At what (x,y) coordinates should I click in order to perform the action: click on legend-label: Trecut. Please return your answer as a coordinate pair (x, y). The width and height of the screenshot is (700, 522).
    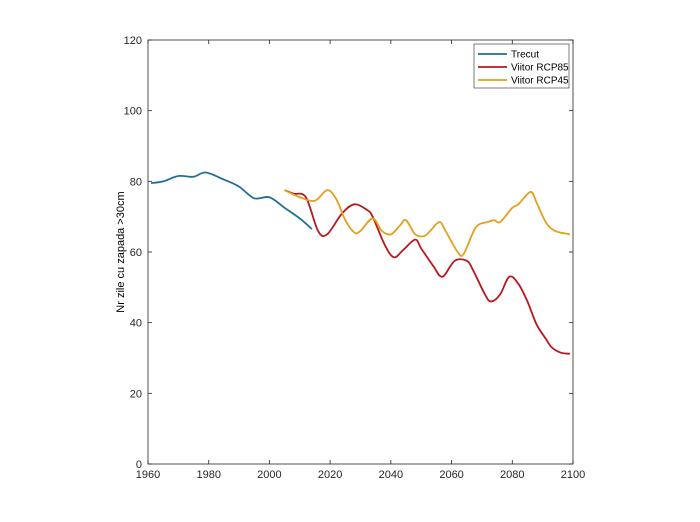
    Looking at the image, I should click on (525, 55).